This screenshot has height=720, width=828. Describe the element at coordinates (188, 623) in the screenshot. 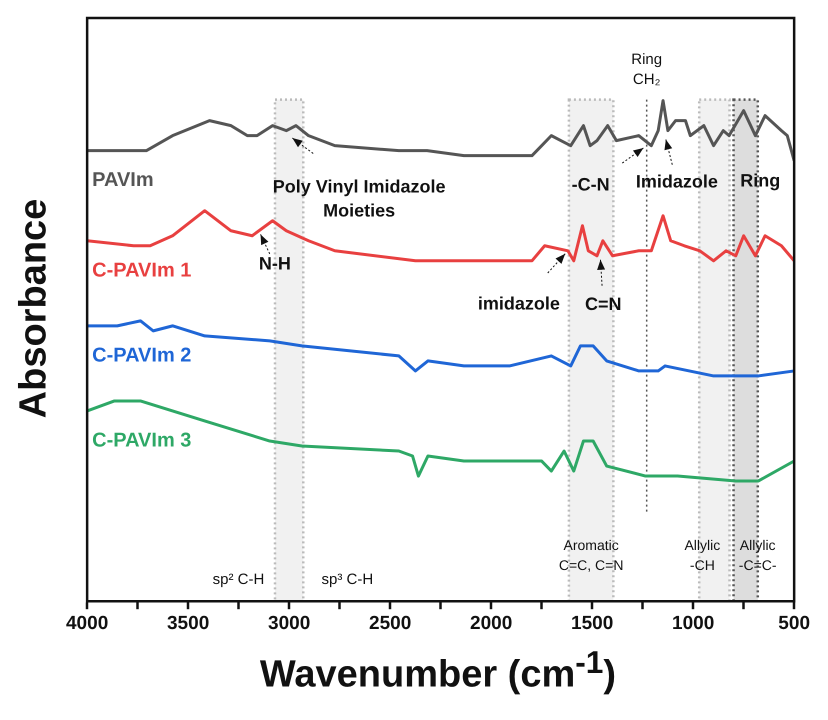

I see `x-tick-label: 3500` at that location.